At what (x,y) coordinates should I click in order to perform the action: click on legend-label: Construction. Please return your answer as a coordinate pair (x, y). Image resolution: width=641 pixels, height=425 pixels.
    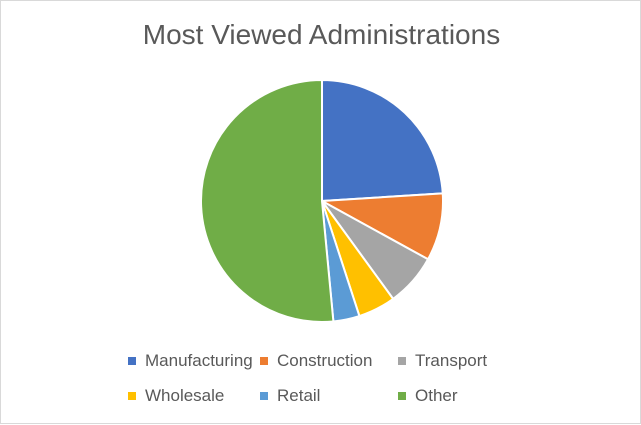
    Looking at the image, I should click on (325, 360).